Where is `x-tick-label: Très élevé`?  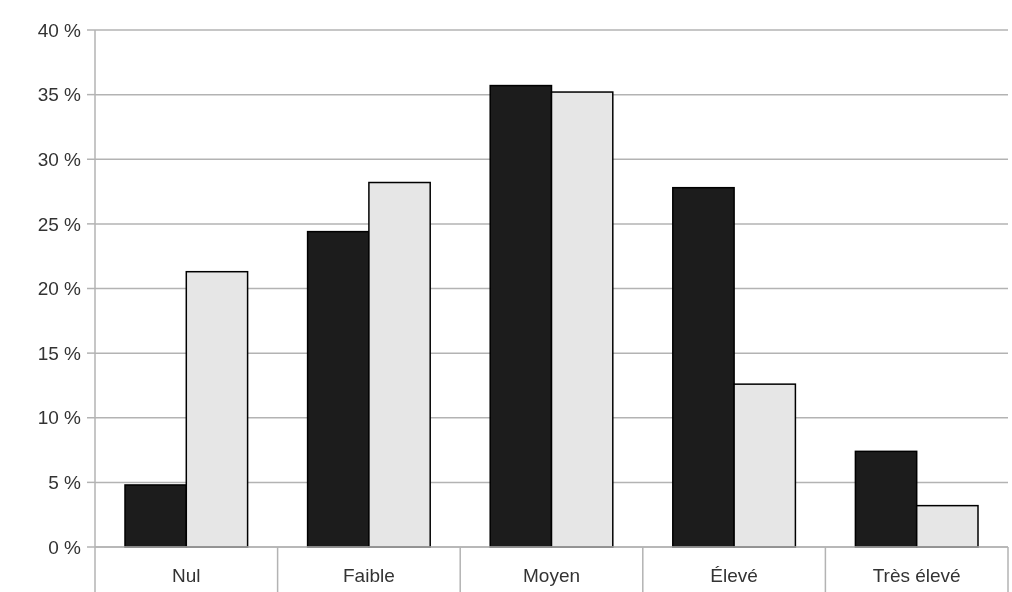
x-tick-label: Très élevé is located at coordinates (916, 575).